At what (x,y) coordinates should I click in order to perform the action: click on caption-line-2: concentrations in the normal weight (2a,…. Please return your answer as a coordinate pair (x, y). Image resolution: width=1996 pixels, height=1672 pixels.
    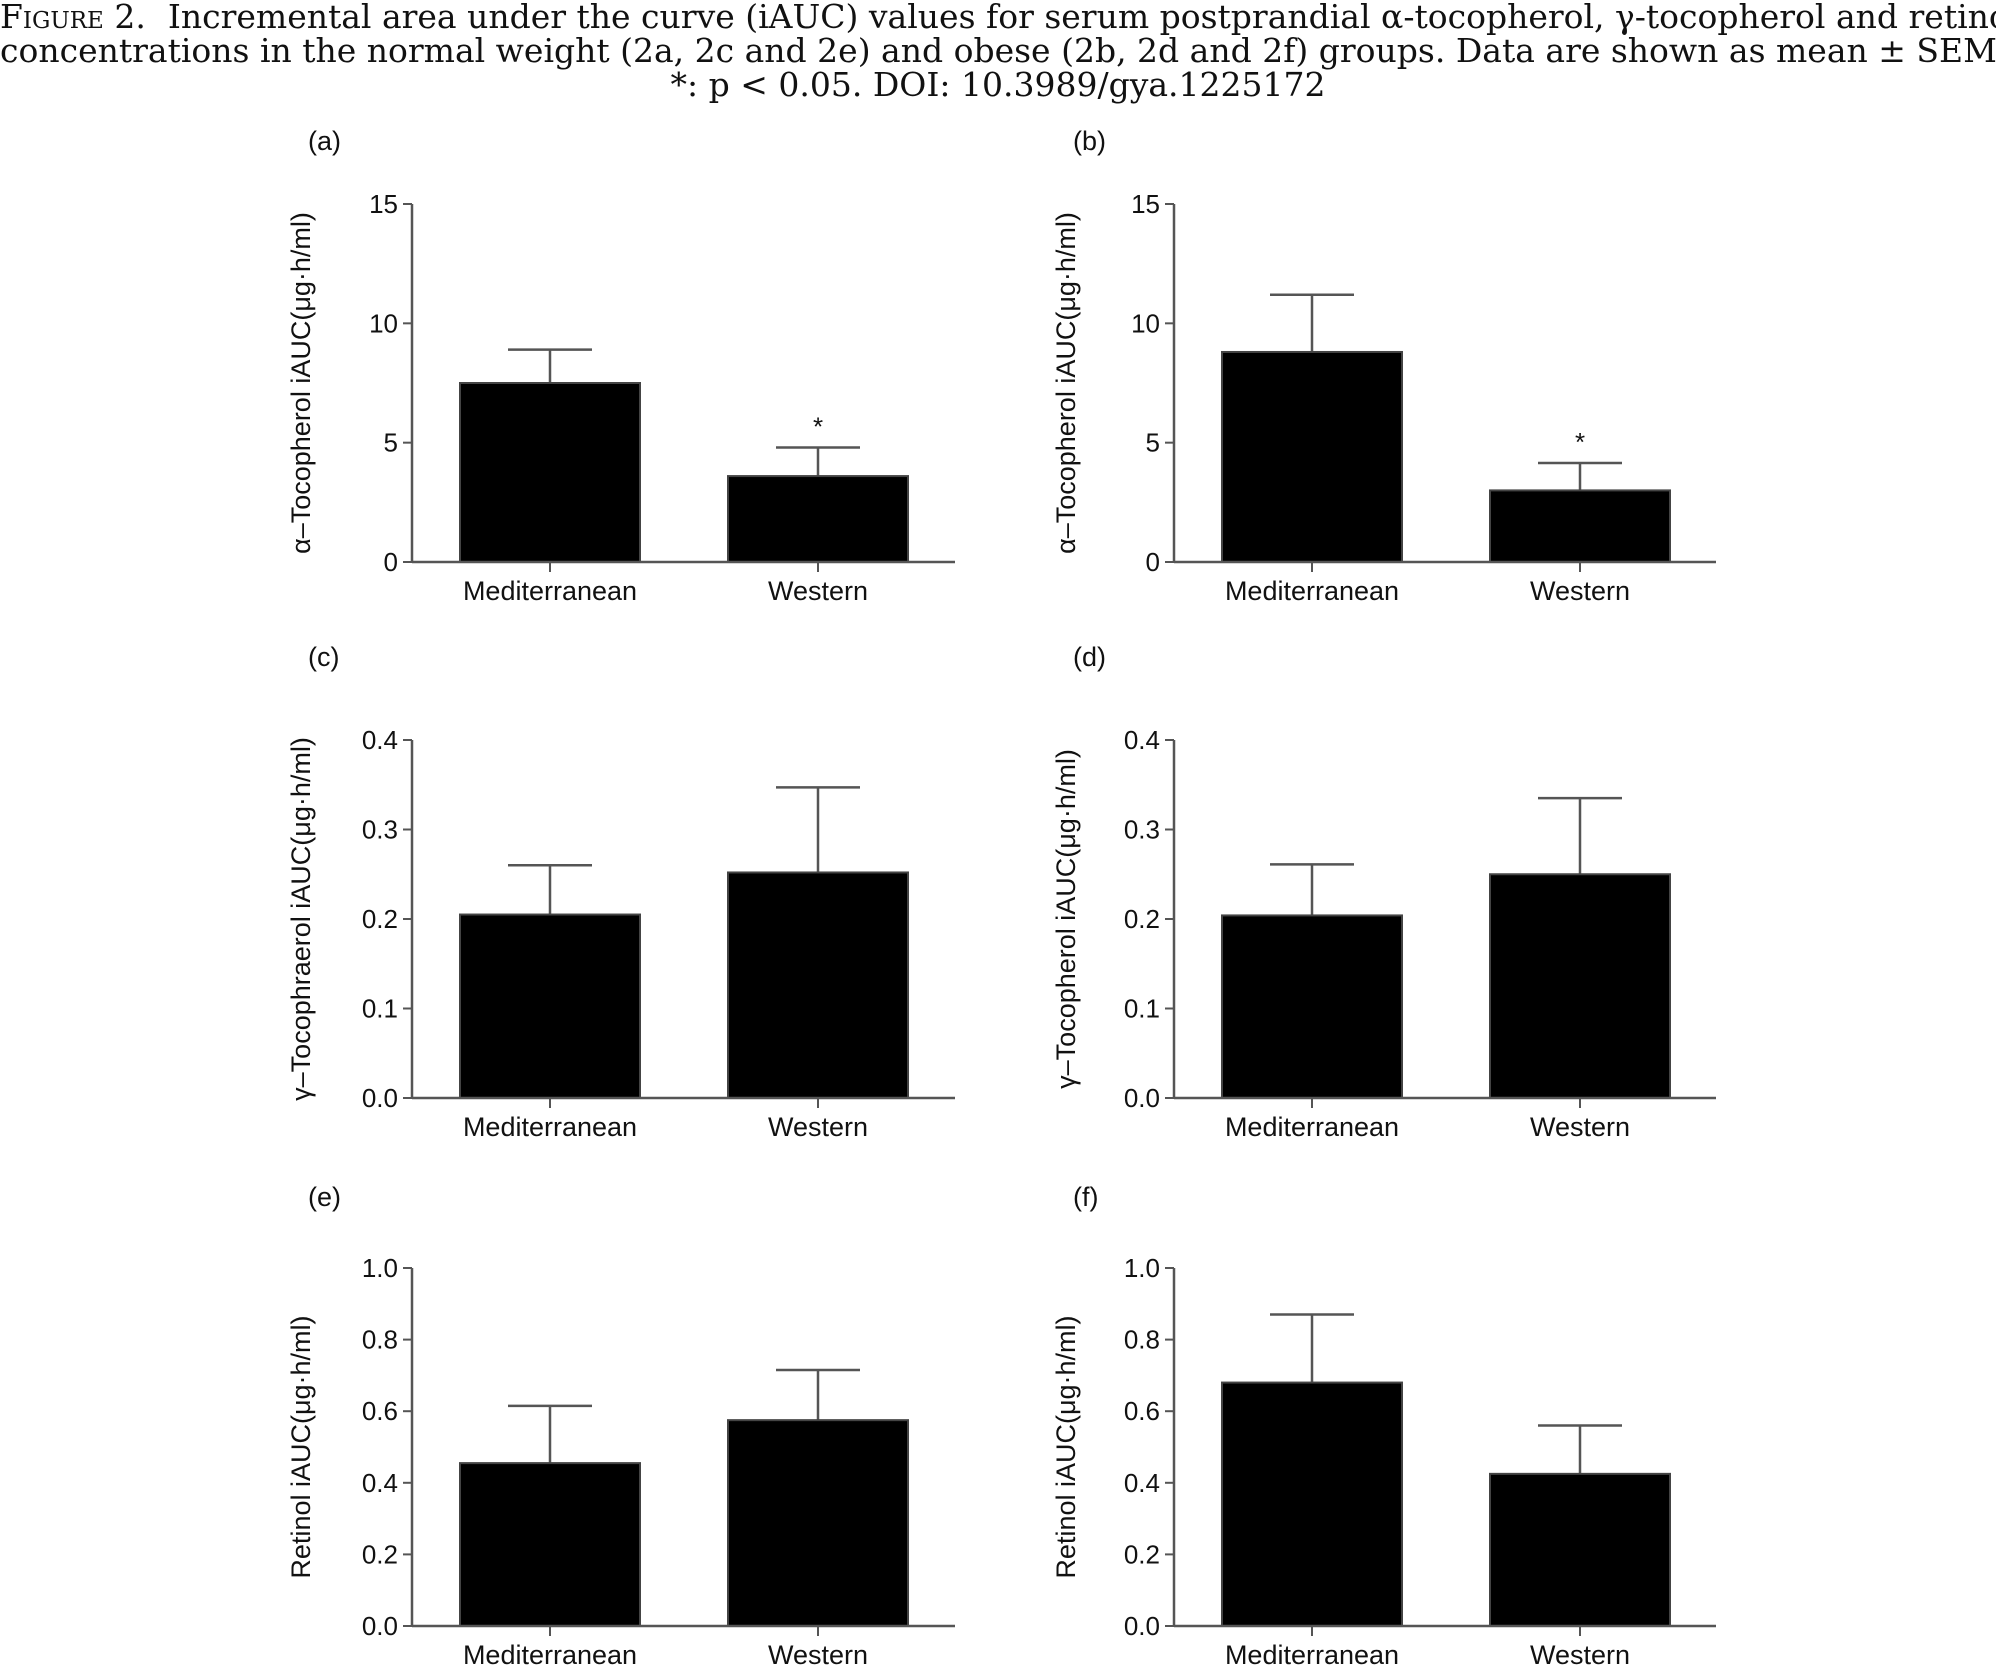
    Looking at the image, I should click on (998, 50).